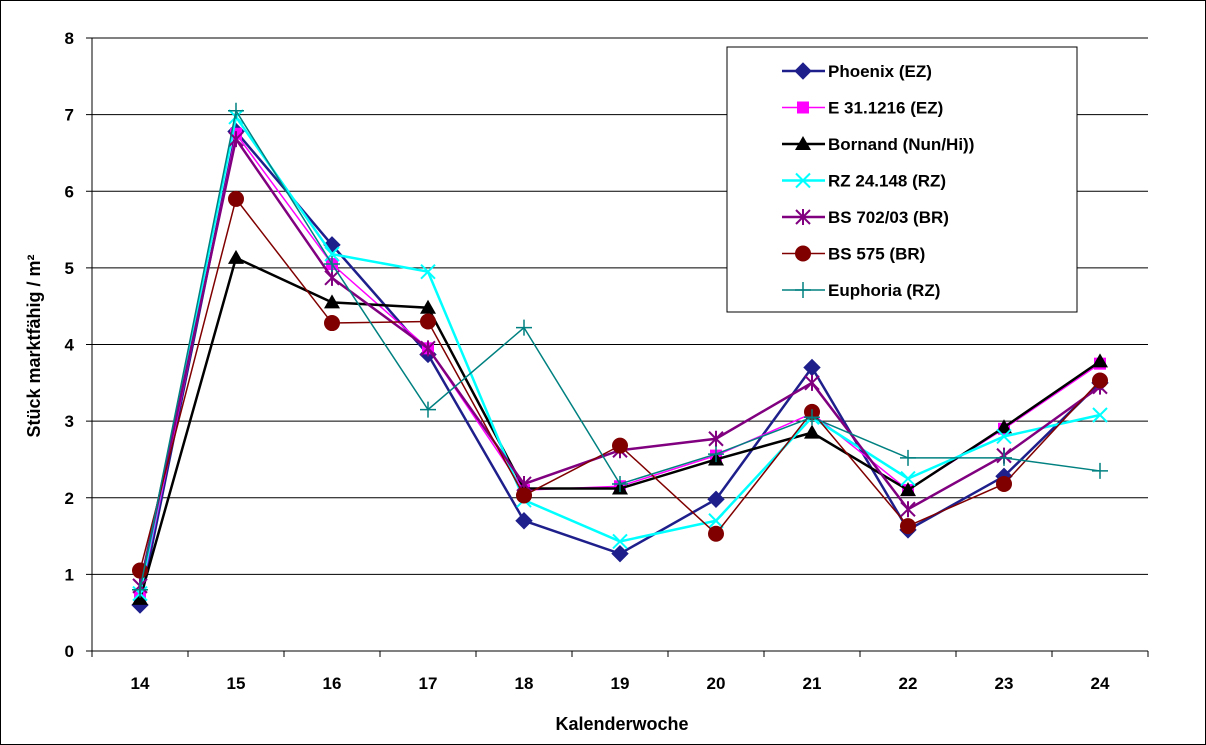  Describe the element at coordinates (34, 345) in the screenshot. I see `y-axis-title: Stück marktfähig / m²` at that location.